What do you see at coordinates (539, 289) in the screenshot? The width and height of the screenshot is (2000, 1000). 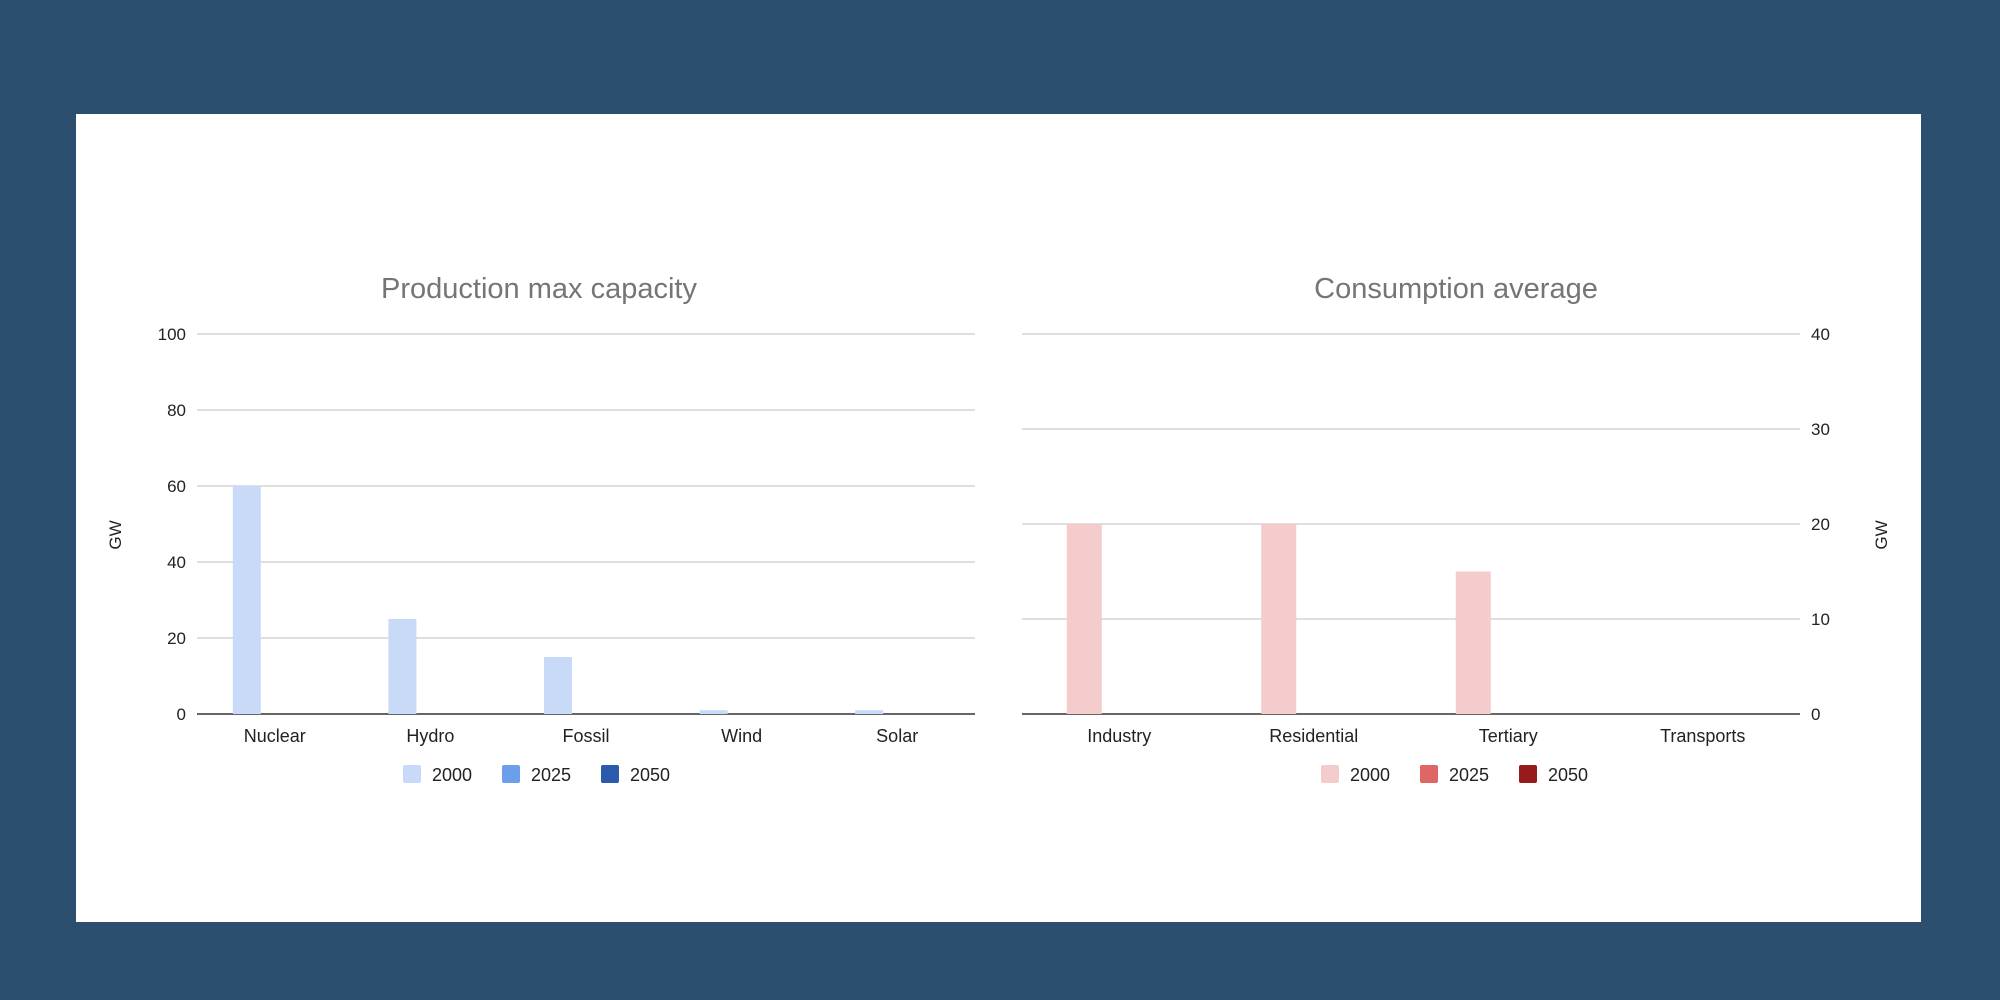 I see `production-chart-title: Production max capacity` at bounding box center [539, 289].